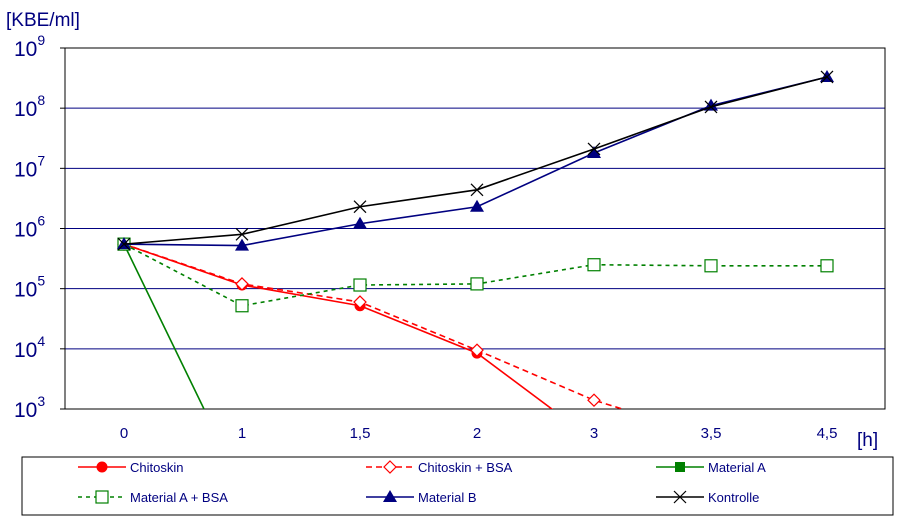 Image resolution: width=900 pixels, height=526 pixels. I want to click on x-axis-unit-label: [h], so click(867, 440).